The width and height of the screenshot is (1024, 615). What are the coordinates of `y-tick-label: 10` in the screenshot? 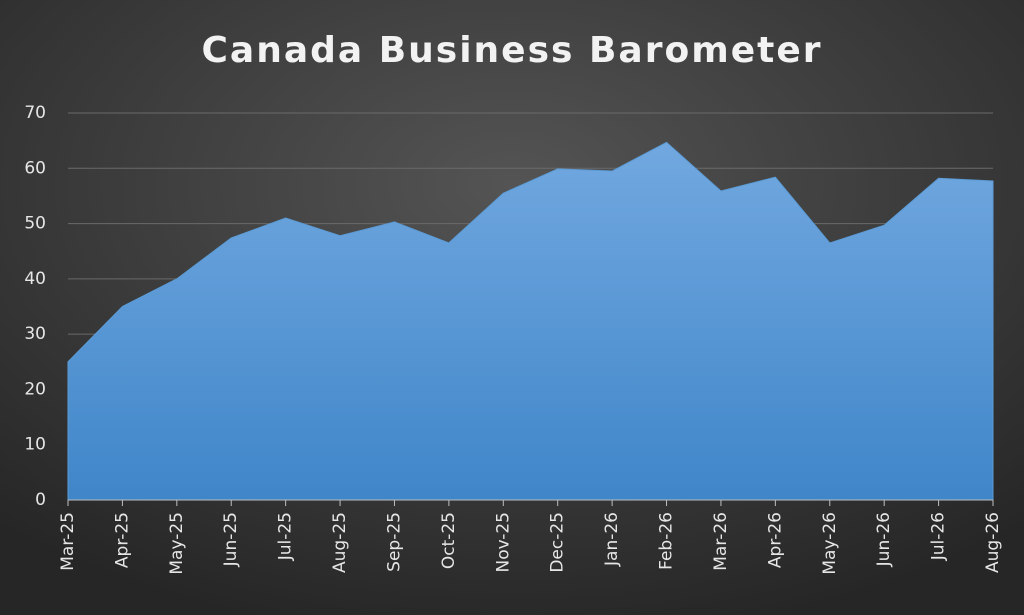 It's located at (35, 445).